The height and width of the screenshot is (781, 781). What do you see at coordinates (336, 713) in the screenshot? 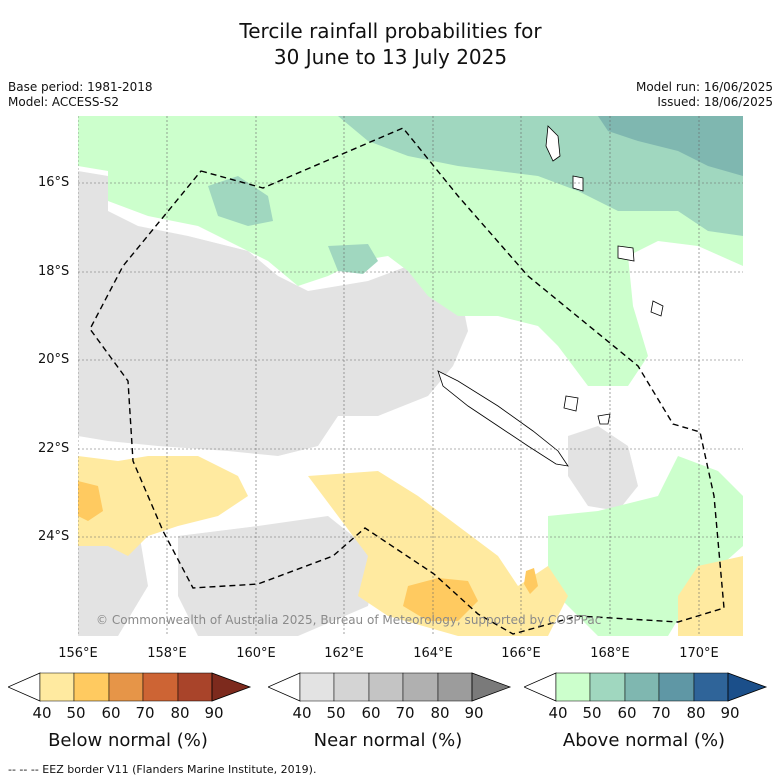
I see `cbar-near-tick-50: 50` at bounding box center [336, 713].